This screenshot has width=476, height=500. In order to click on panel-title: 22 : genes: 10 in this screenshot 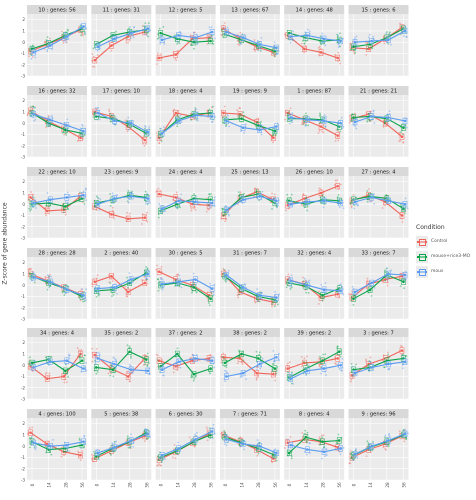, I will do `click(56, 173)`.